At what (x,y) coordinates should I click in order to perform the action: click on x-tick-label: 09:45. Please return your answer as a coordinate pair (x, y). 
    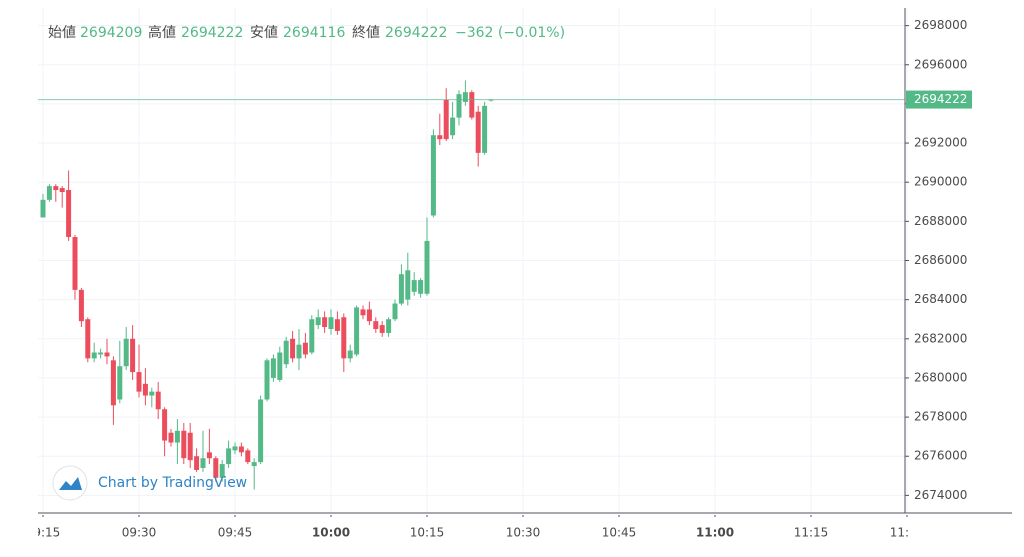
    Looking at the image, I should click on (235, 533).